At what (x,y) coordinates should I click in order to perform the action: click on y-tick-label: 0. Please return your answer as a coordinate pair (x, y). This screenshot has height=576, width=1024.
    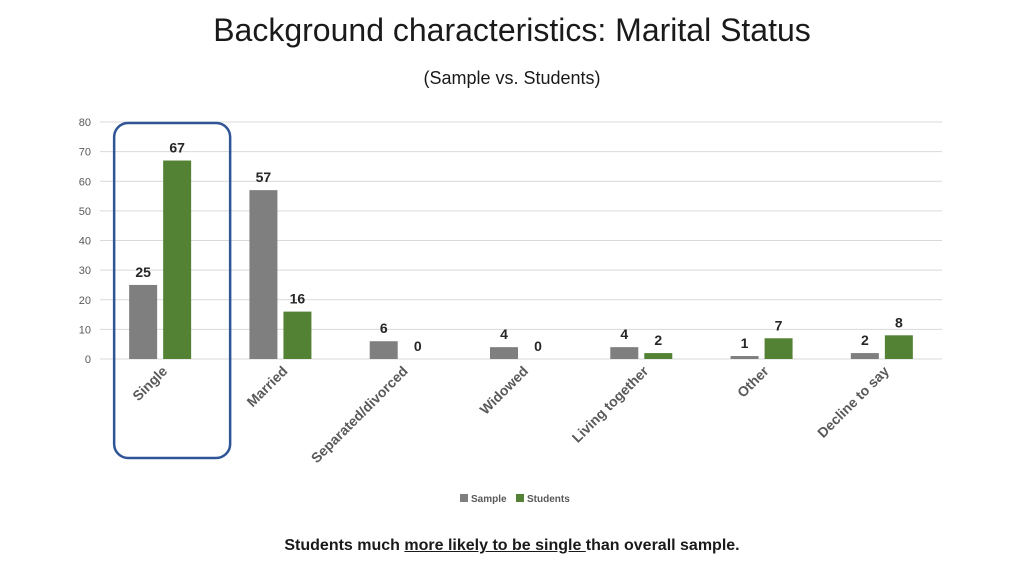
    Looking at the image, I should click on (88, 360).